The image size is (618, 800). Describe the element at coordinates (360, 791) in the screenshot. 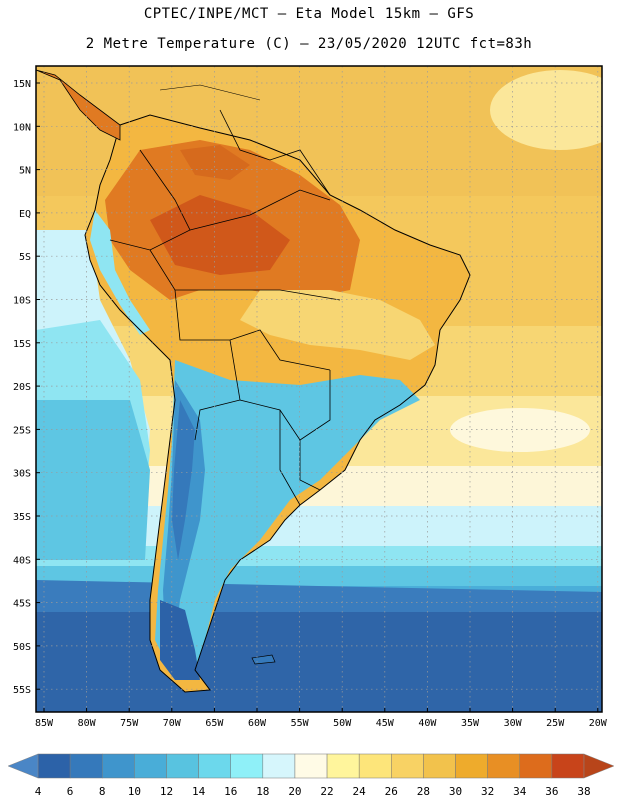

I see `colorbar-label: 24` at that location.